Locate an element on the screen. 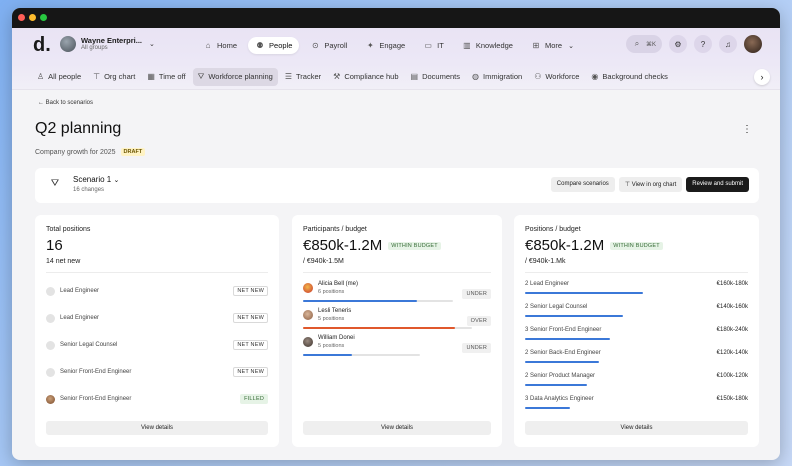  help-icon: ? is located at coordinates (703, 44).